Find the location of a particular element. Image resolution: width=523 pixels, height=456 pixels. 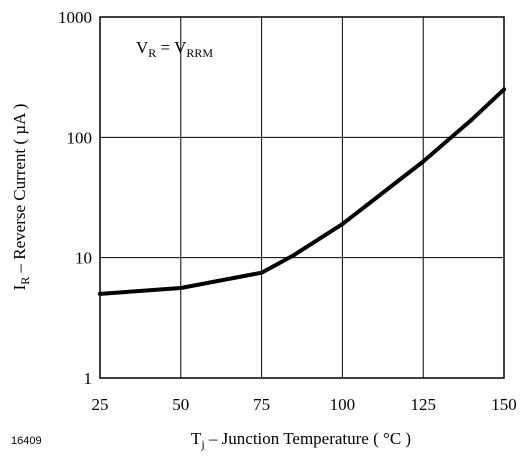

figure-number: 16409 is located at coordinates (26, 441).